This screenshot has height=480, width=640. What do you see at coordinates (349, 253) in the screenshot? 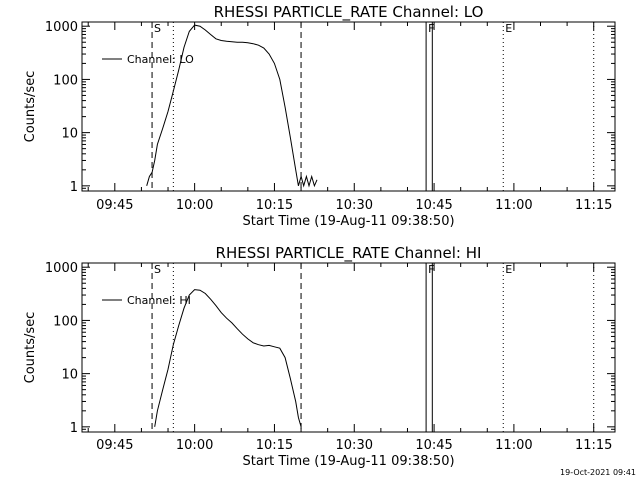
I see `chart-title: RHESSI PARTICLE_RATE Channel: HI` at bounding box center [349, 253].